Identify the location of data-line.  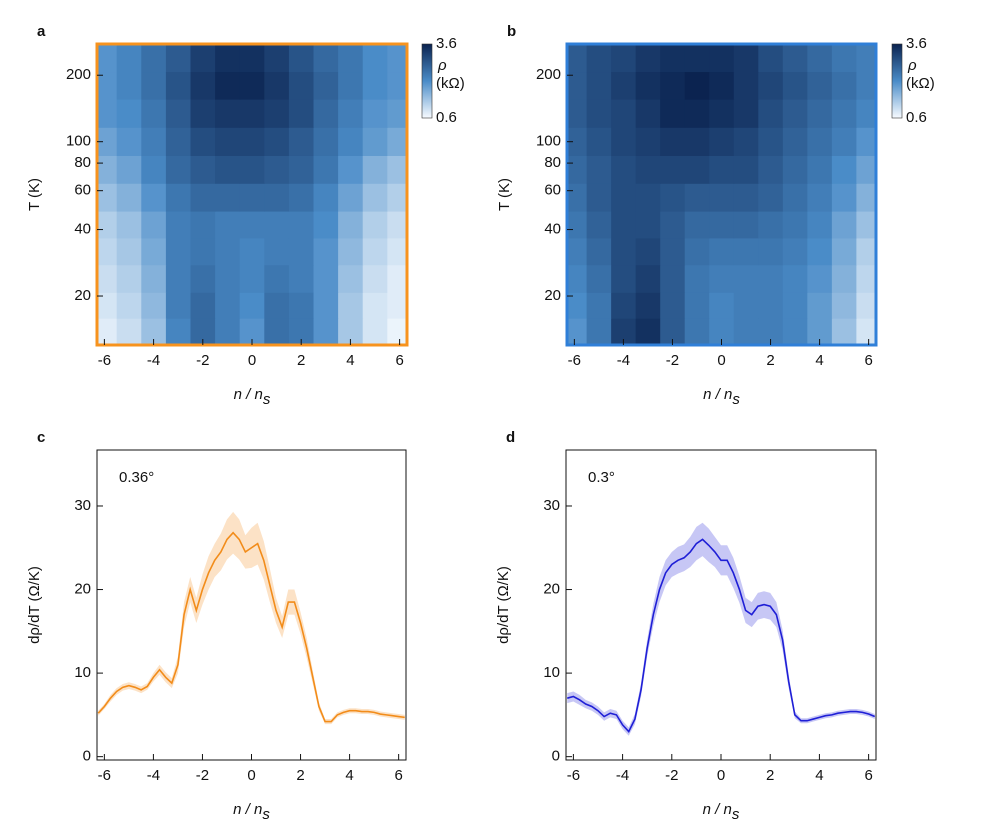
(251, 627).